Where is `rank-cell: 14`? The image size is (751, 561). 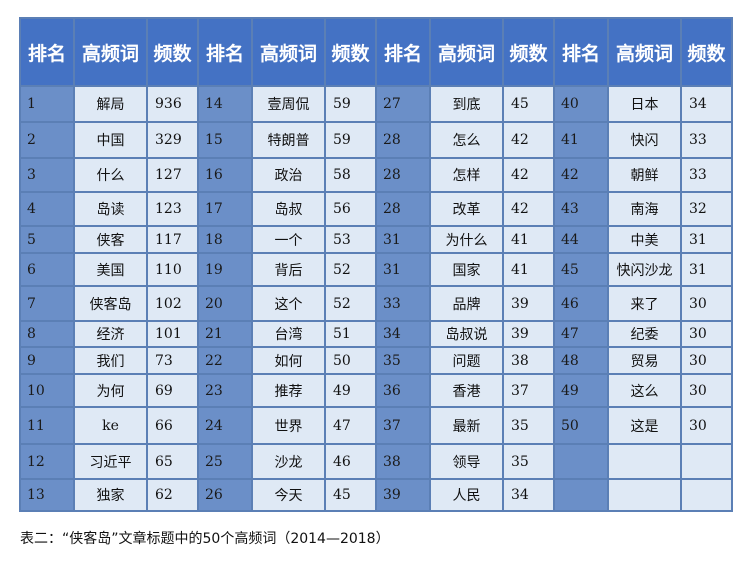
rank-cell: 14 is located at coordinates (225, 104).